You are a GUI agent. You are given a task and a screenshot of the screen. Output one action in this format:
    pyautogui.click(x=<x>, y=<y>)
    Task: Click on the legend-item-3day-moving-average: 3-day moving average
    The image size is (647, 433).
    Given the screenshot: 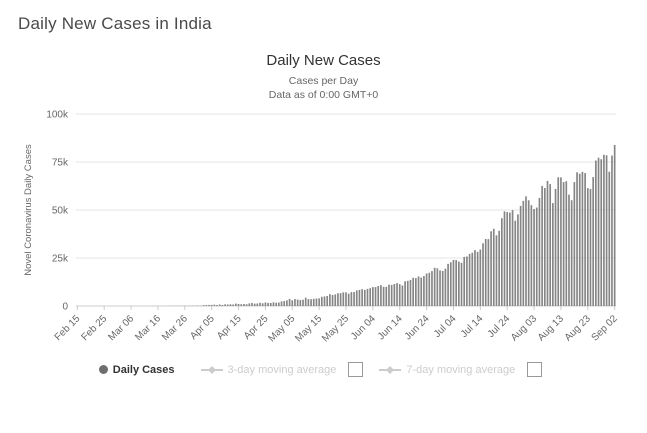 What is the action you would take?
    pyautogui.click(x=269, y=370)
    